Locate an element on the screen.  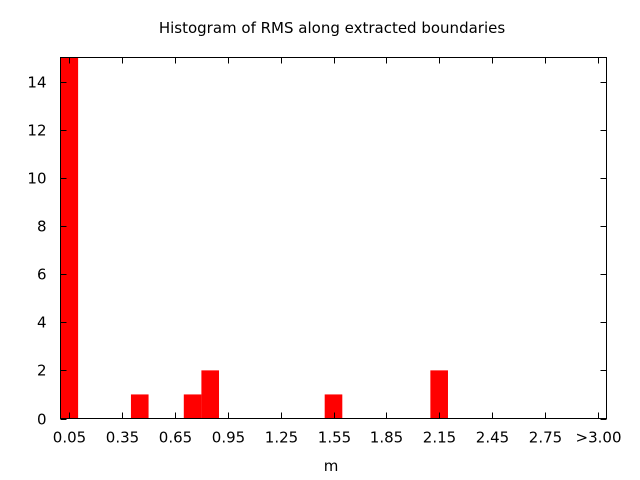
x-tick-label-7: 2.15 is located at coordinates (439, 438).